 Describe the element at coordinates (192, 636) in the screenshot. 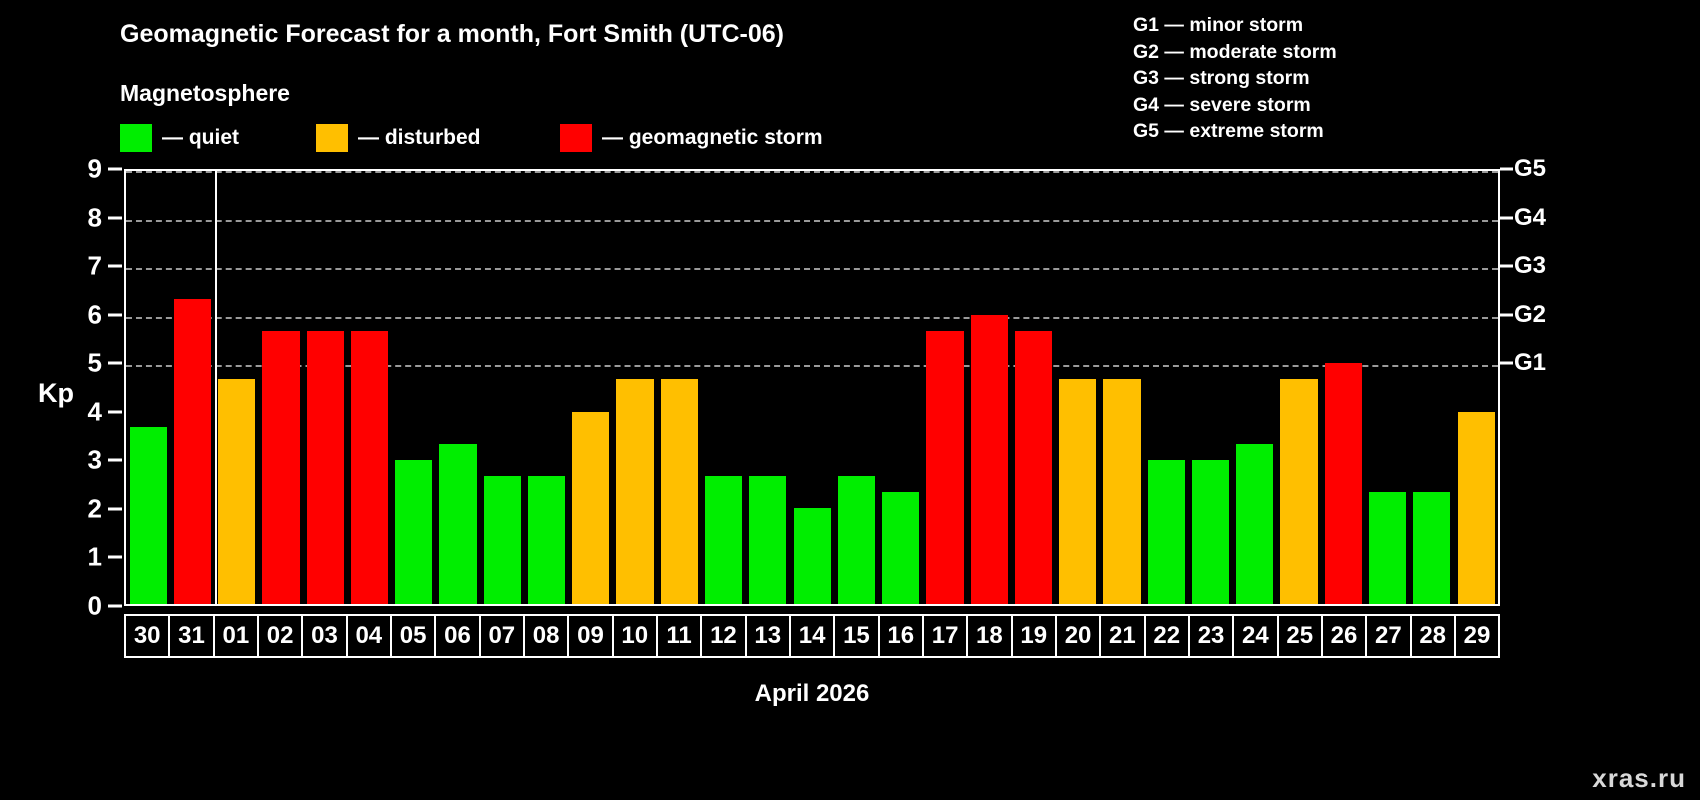

I see `date-label-31: 31` at that location.